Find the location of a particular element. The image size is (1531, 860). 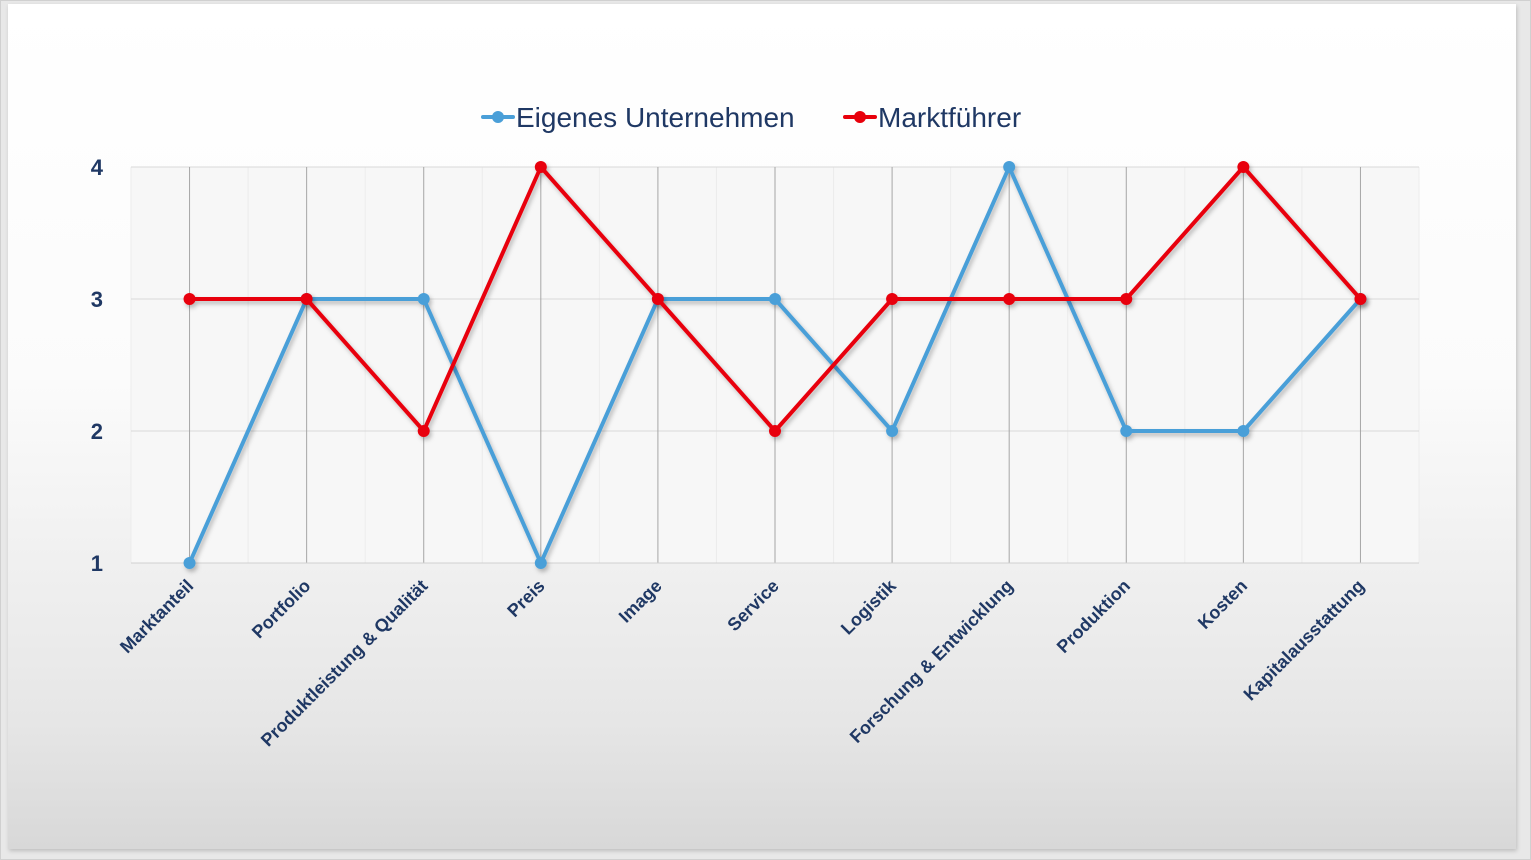

x-tick-label: Preis is located at coordinates (525, 598).